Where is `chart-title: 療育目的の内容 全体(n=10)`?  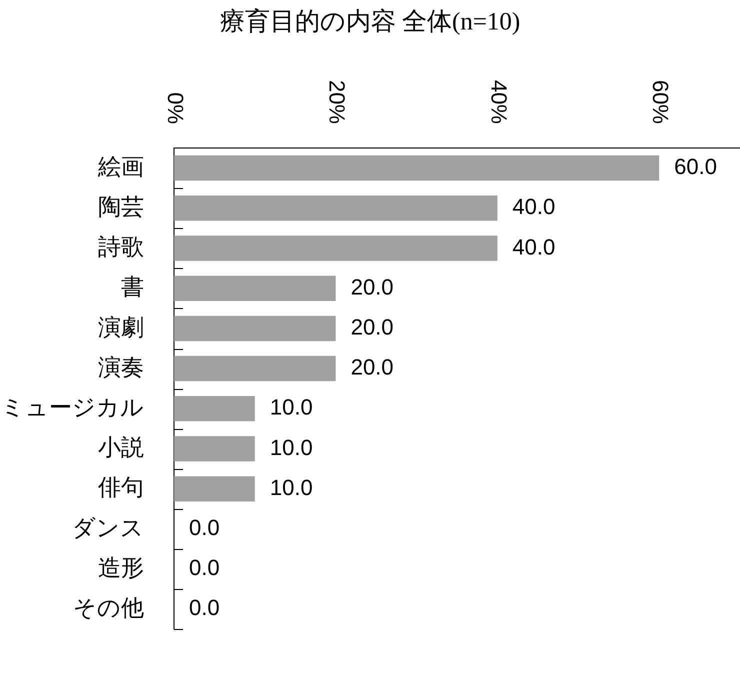 chart-title: 療育目的の内容 全体(n=10) is located at coordinates (370, 22).